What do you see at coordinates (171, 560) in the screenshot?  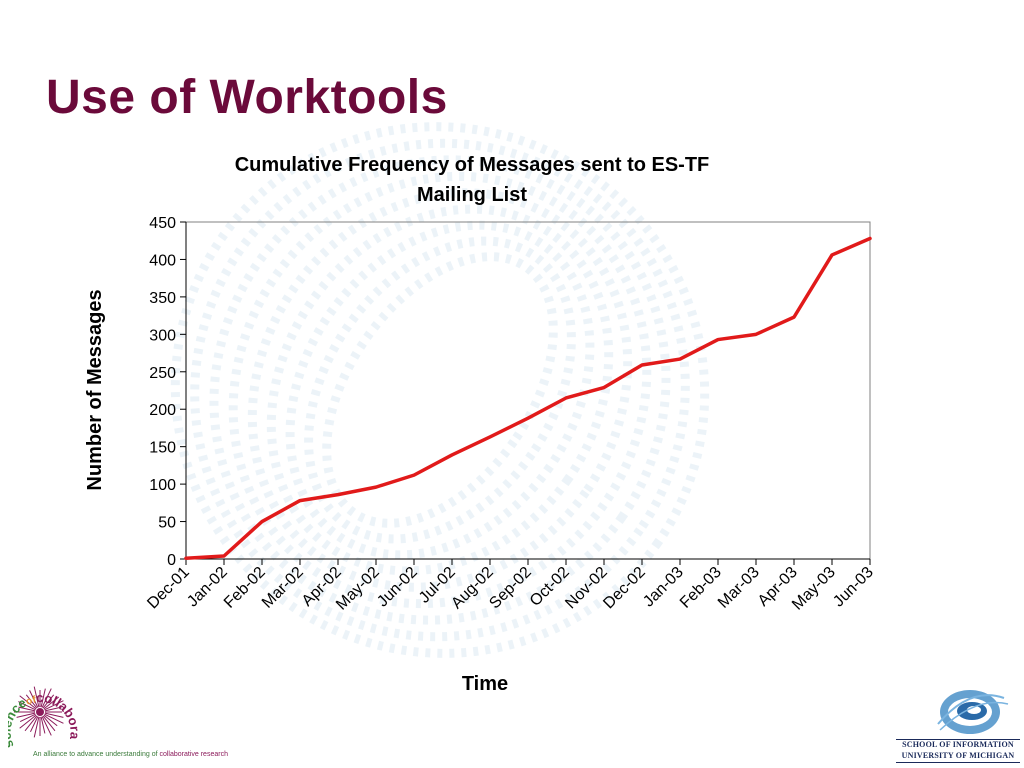 I see `y-tick-label: 0` at bounding box center [171, 560].